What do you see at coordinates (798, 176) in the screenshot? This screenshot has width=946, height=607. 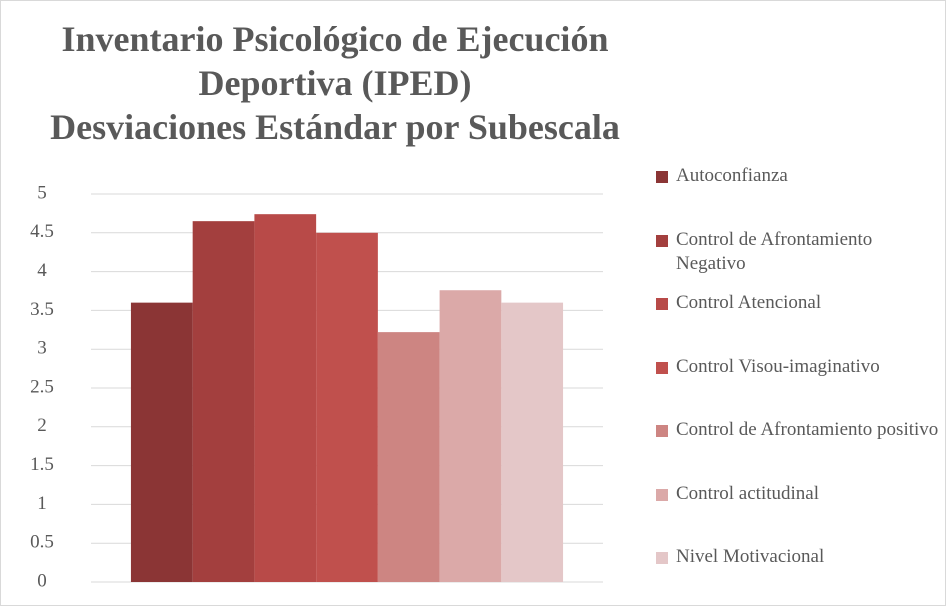 I see `legend-item: Autoconfianza` at bounding box center [798, 176].